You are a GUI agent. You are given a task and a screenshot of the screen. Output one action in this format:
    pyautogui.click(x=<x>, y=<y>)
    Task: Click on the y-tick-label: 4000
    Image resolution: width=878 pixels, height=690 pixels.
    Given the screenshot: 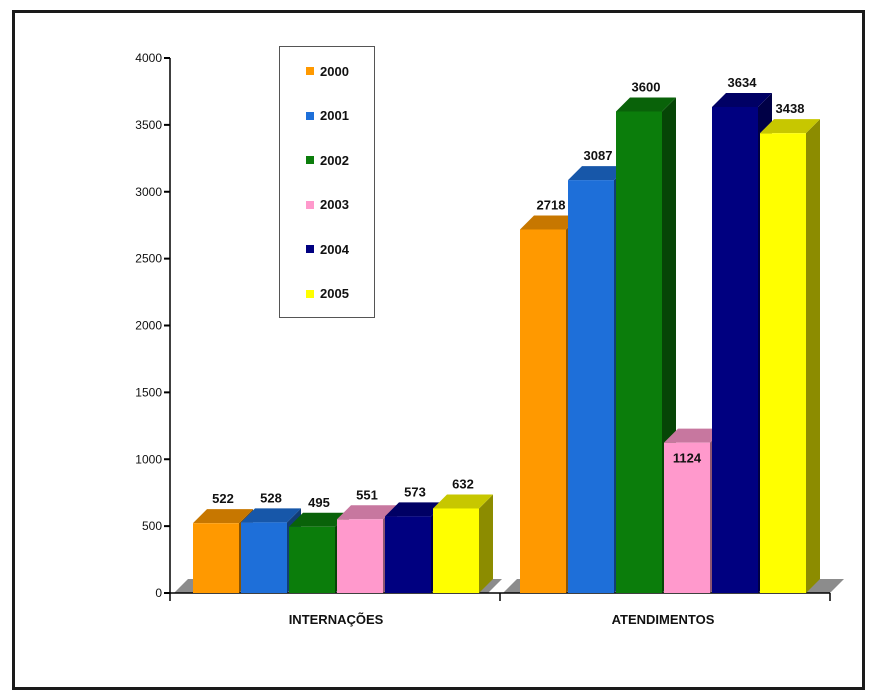 What is the action you would take?
    pyautogui.click(x=148, y=58)
    